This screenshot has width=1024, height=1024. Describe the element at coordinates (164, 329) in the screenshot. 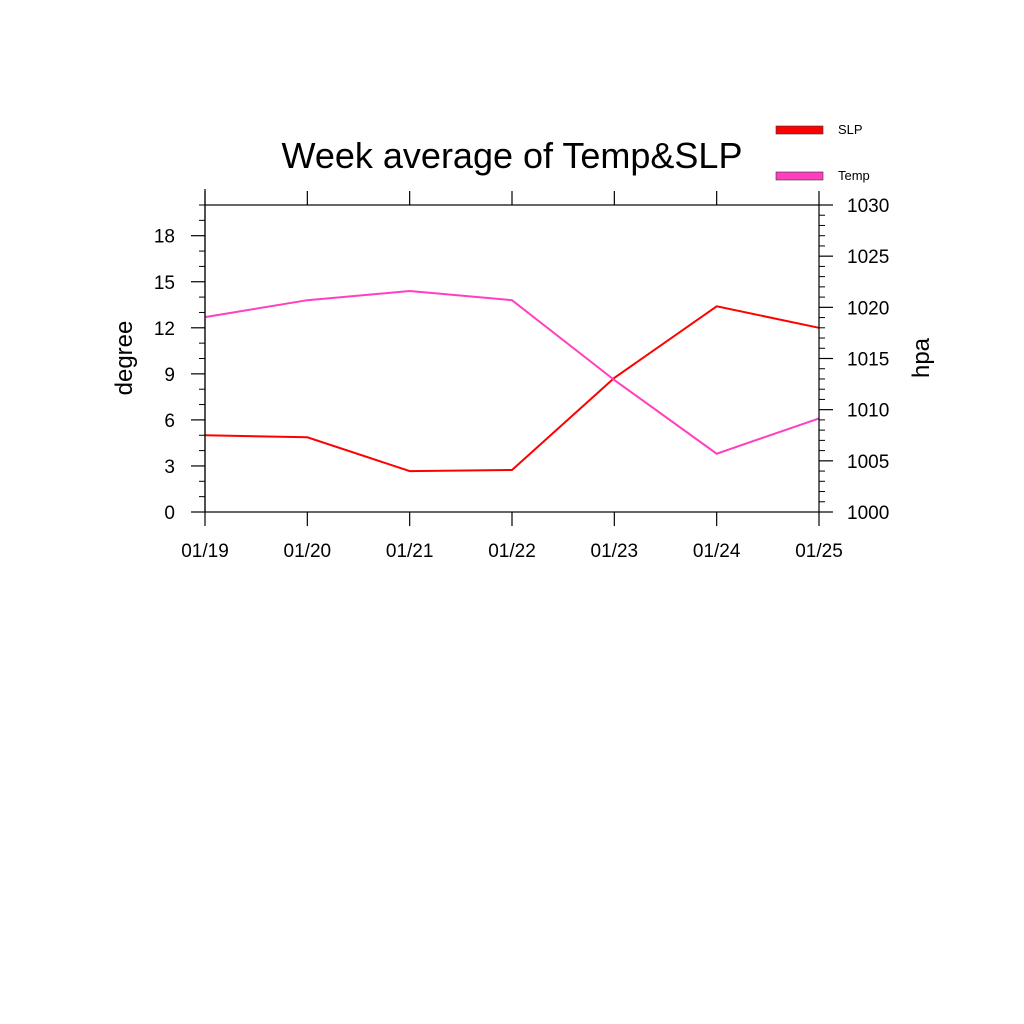

I see `left-tick-label: 12` at that location.